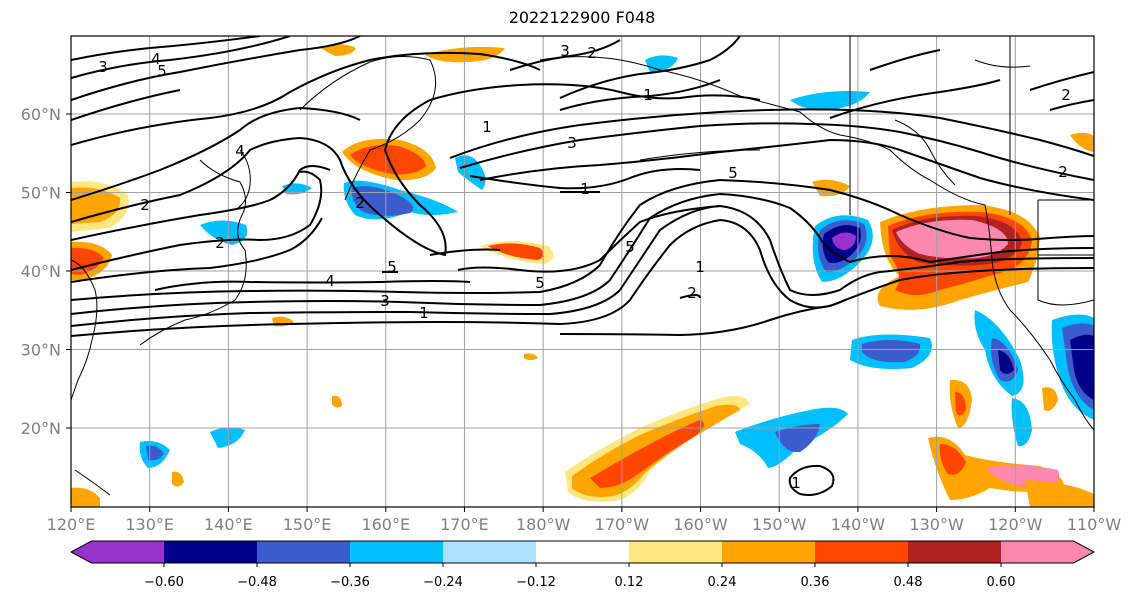  I want to click on lon-label: 150°W, so click(779, 524).